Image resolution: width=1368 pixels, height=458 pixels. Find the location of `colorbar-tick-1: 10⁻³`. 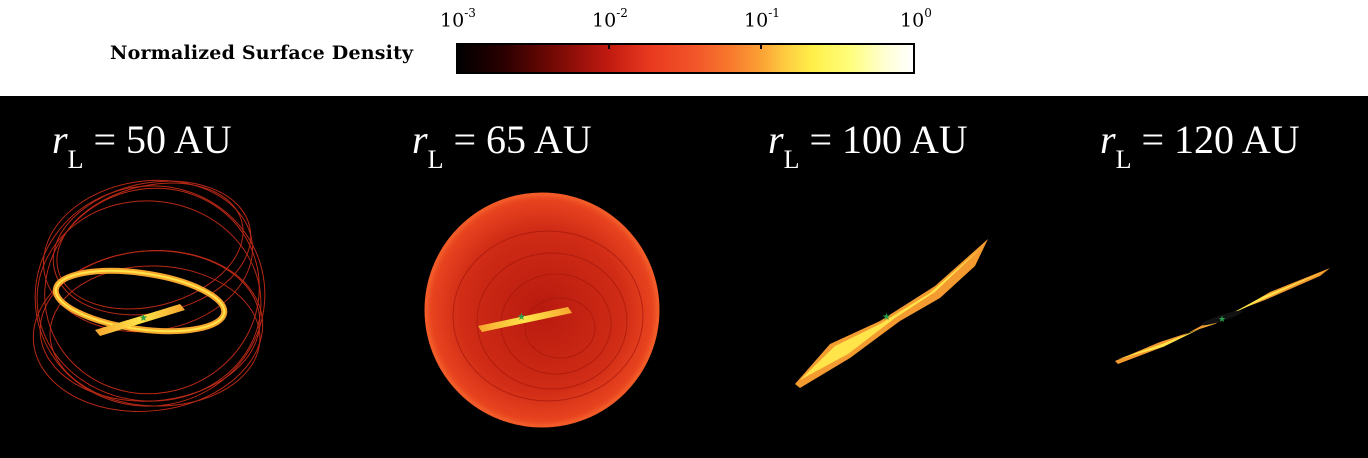

colorbar-tick-1: 10⁻³ is located at coordinates (458, 19).